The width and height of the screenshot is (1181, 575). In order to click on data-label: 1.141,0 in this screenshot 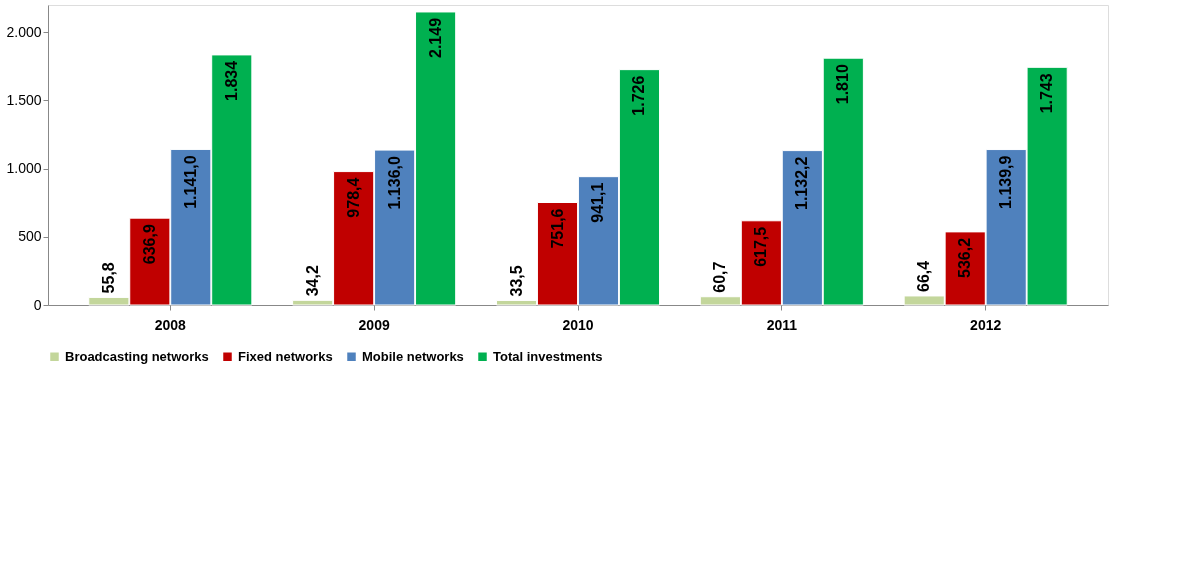, I will do `click(190, 182)`.